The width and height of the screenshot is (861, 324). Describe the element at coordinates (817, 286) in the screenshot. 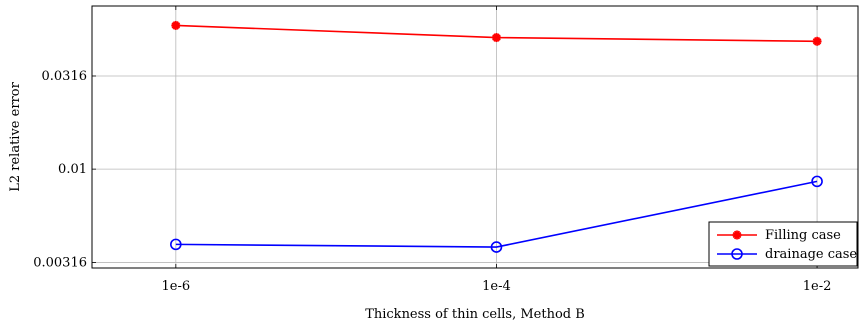

I see `x-tick-label: 1e-2` at that location.